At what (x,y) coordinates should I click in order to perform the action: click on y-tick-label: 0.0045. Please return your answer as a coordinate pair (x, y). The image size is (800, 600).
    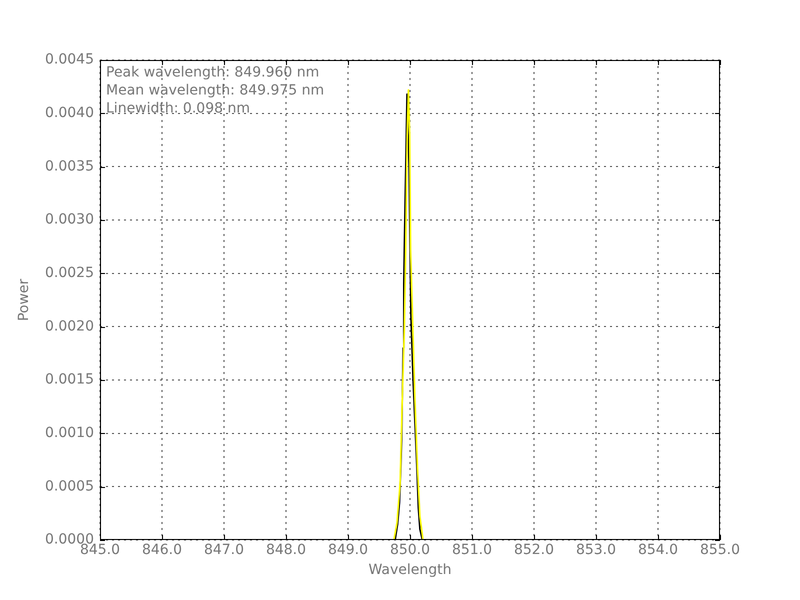
    Looking at the image, I should click on (69, 60).